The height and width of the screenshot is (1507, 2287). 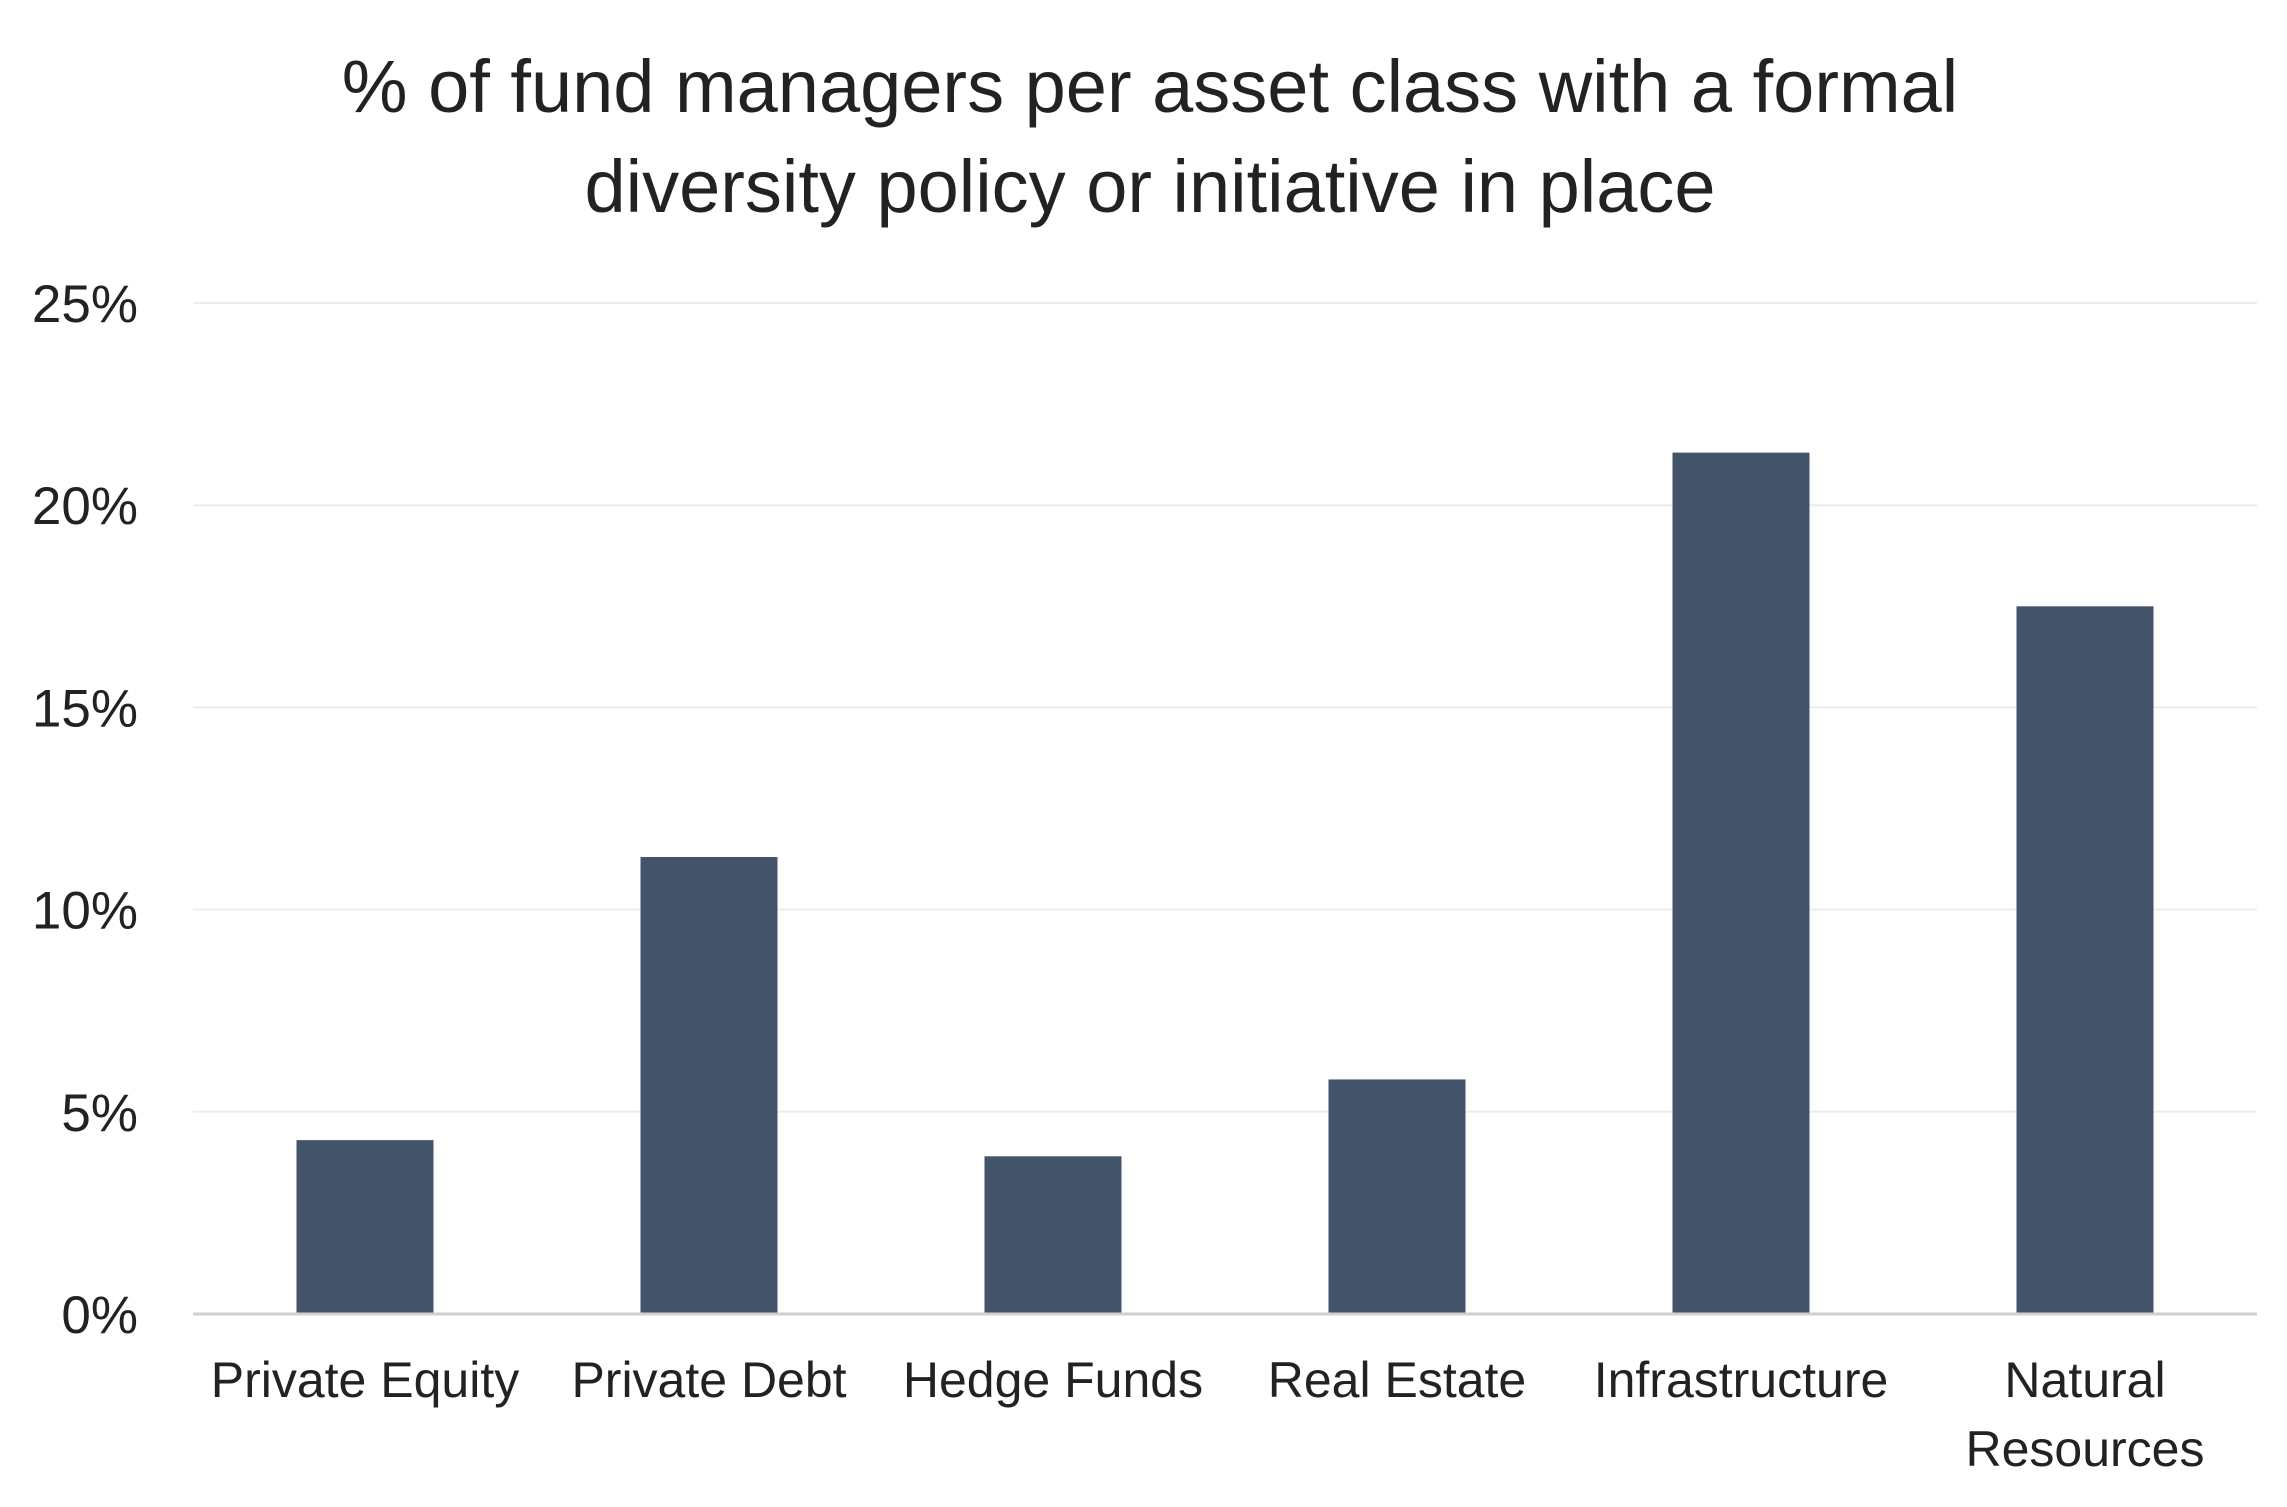 What do you see at coordinates (99, 1315) in the screenshot?
I see `y-tick-label: 0%` at bounding box center [99, 1315].